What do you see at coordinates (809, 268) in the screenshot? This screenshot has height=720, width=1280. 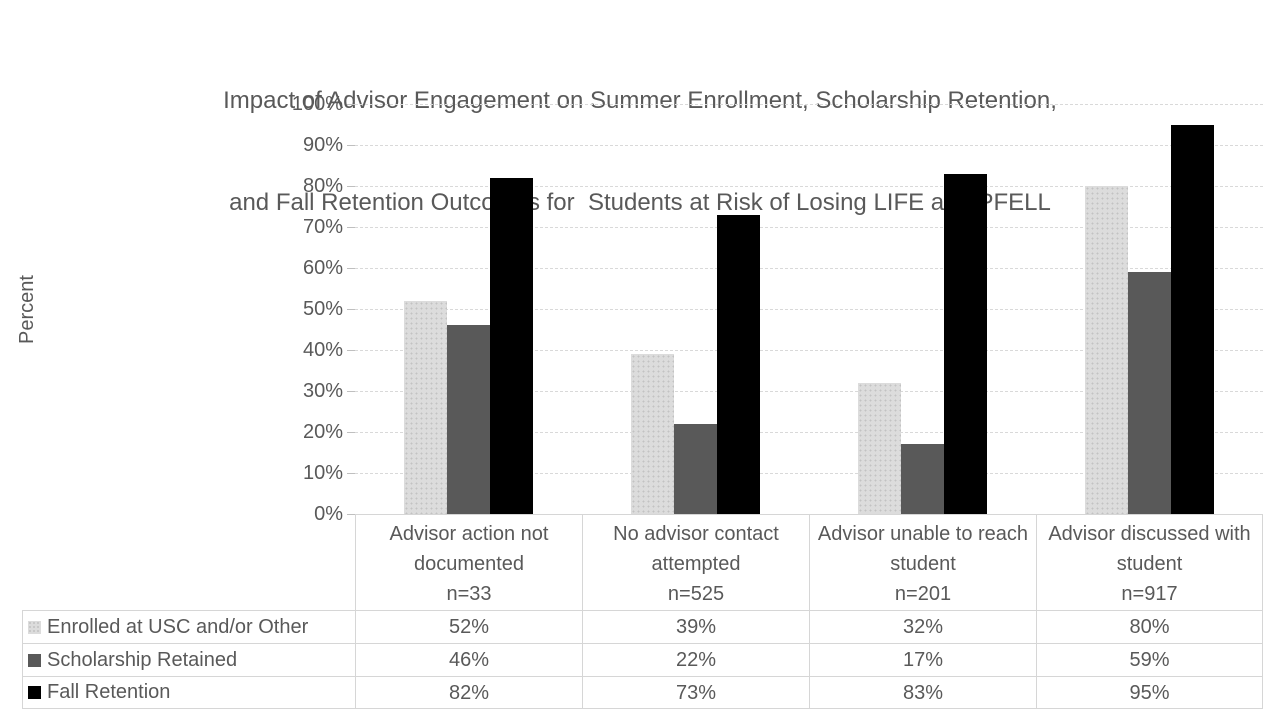 I see `gridline-60%` at bounding box center [809, 268].